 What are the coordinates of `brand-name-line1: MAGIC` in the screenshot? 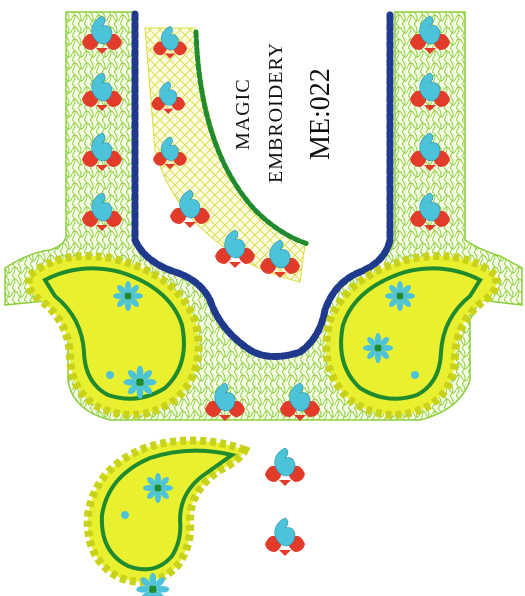 It's located at (243, 114).